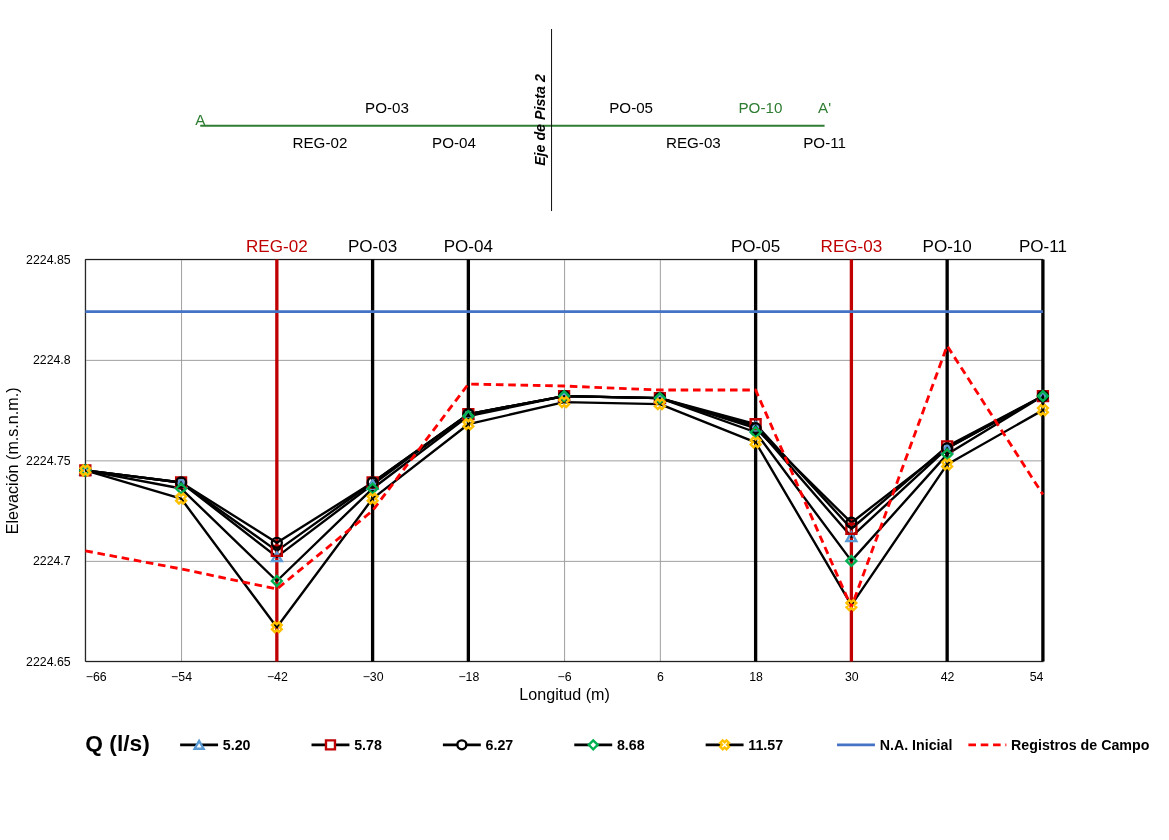  I want to click on text: REG-03, so click(693, 142).